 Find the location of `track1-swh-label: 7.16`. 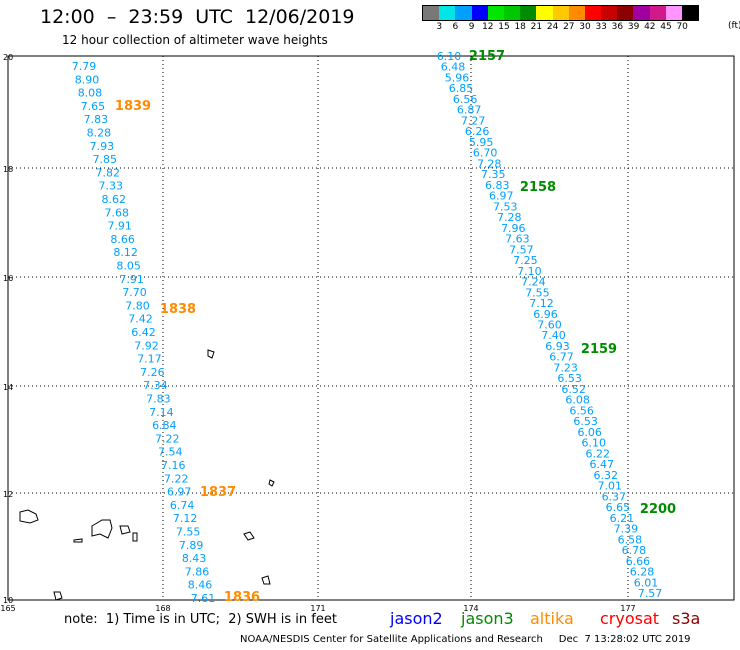

track1-swh-label: 7.16 is located at coordinates (173, 465).